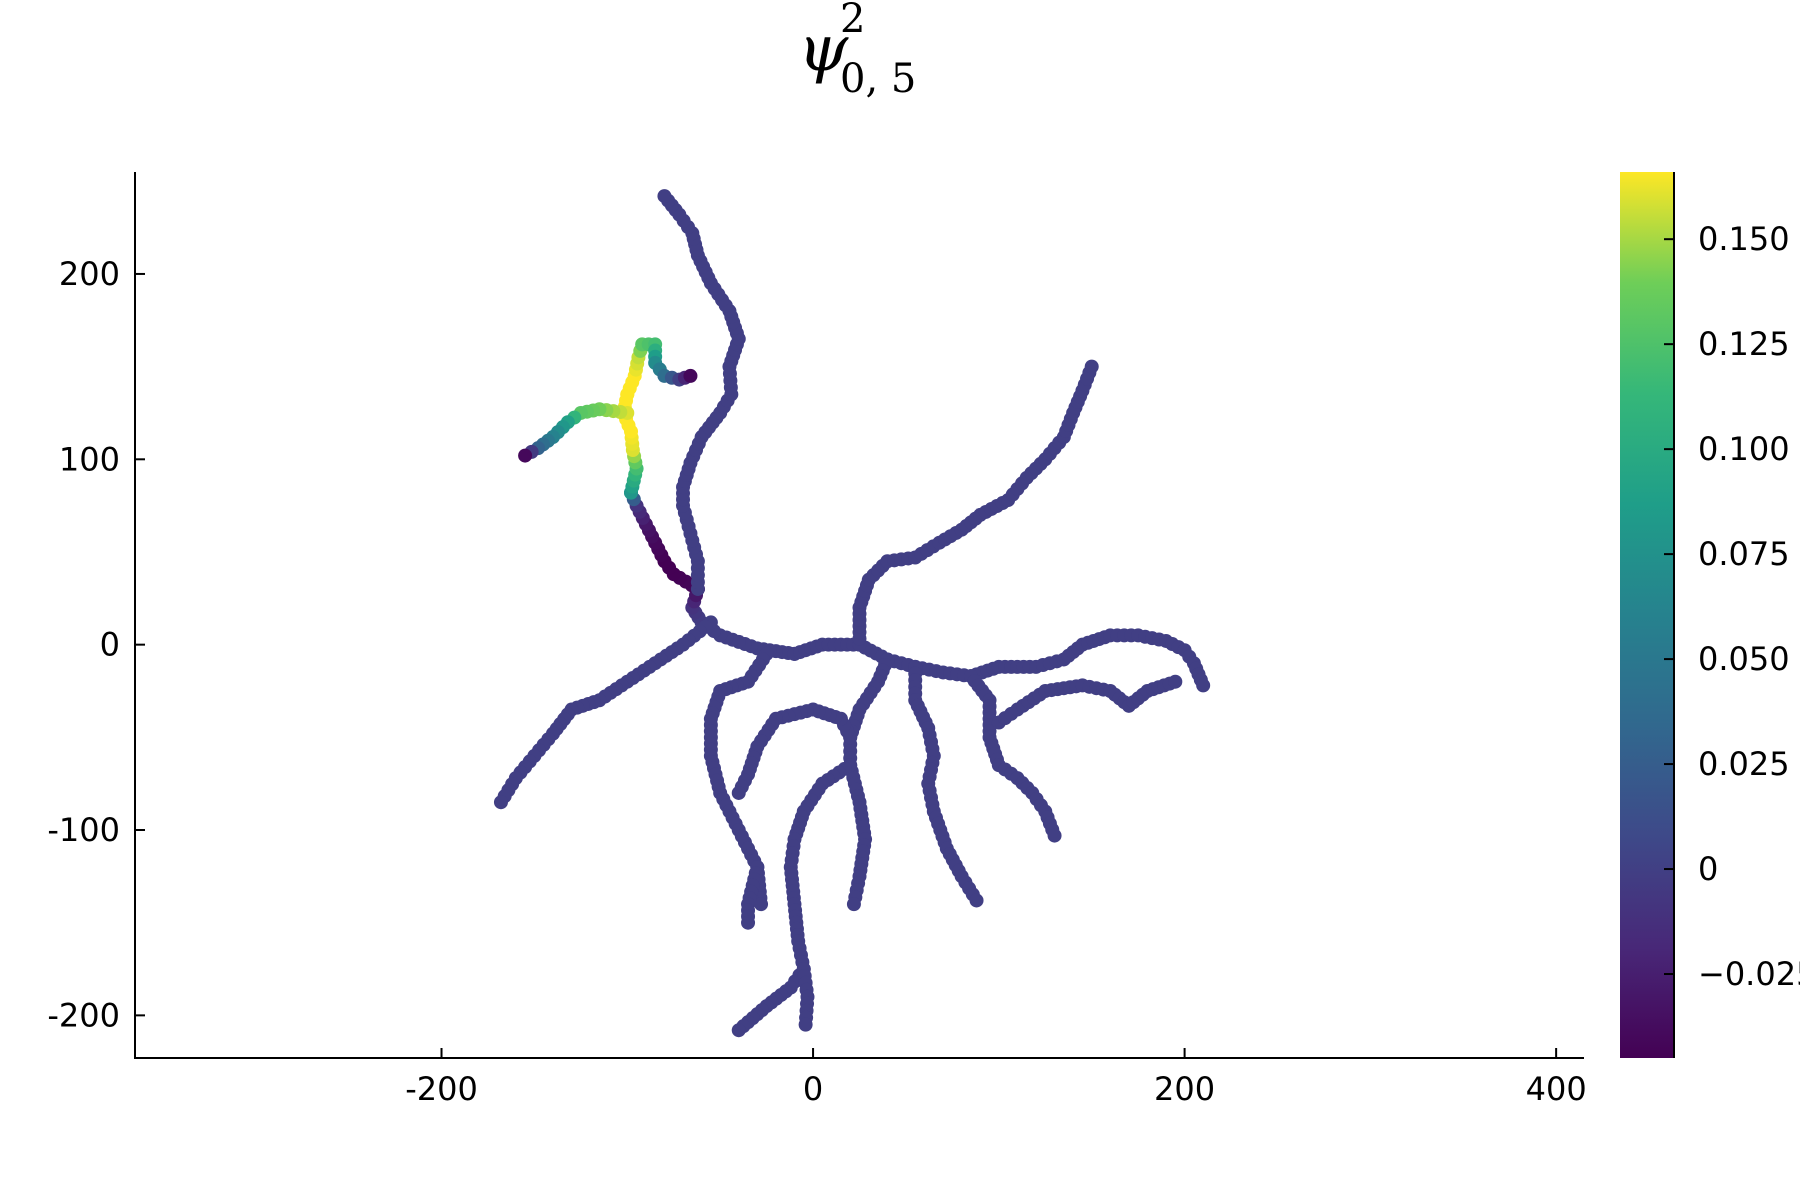  Describe the element at coordinates (1732, 606) in the screenshot. I see `colorbar-ticks: −0.025 0 0.025 0.050 0.075 0.100 0.125 0.150` at that location.